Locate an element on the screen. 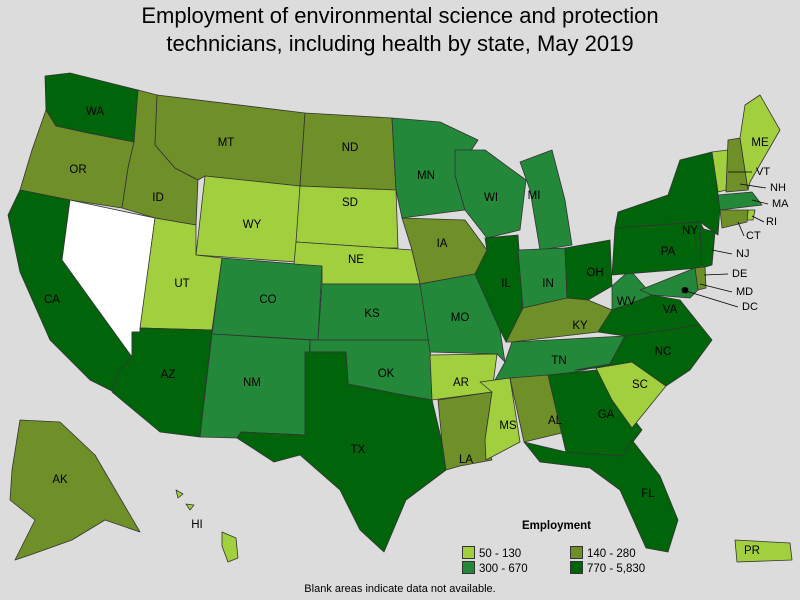 The image size is (800, 600). legend-item-2: 140 - 280 is located at coordinates (603, 553).